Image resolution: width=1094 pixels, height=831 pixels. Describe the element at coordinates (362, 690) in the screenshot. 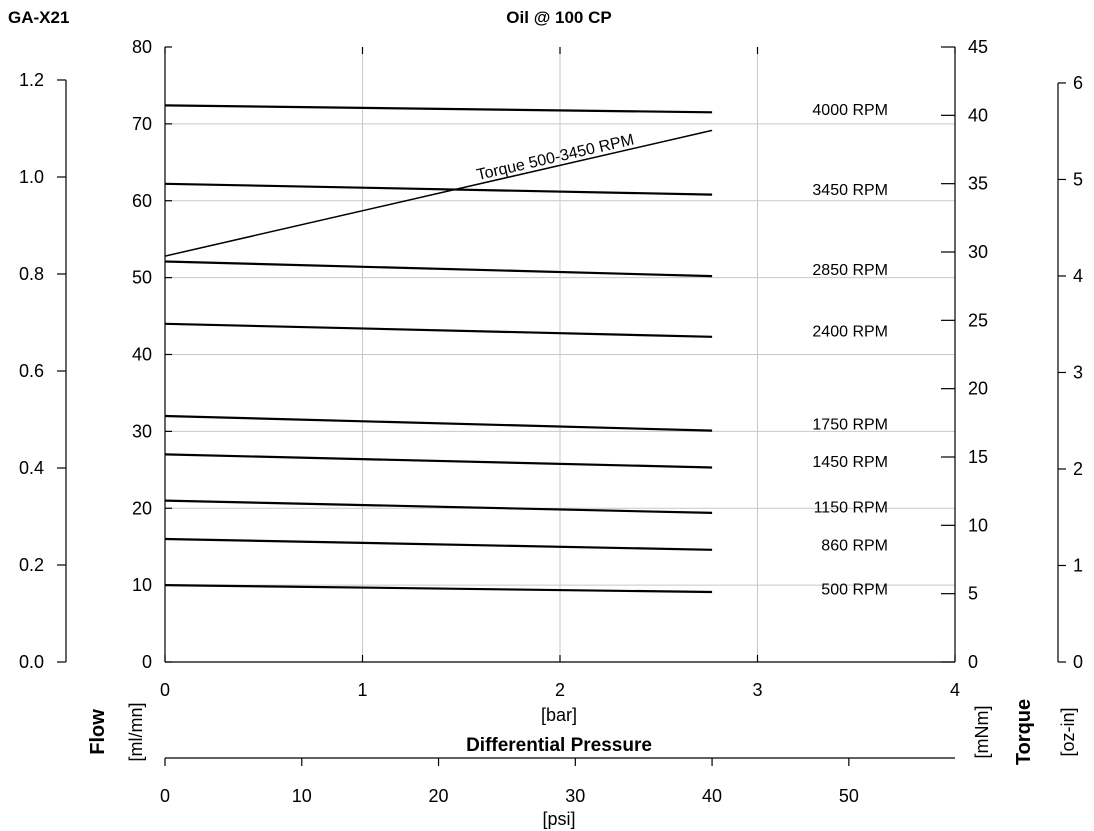

I see `bar-tick-label: 1` at that location.